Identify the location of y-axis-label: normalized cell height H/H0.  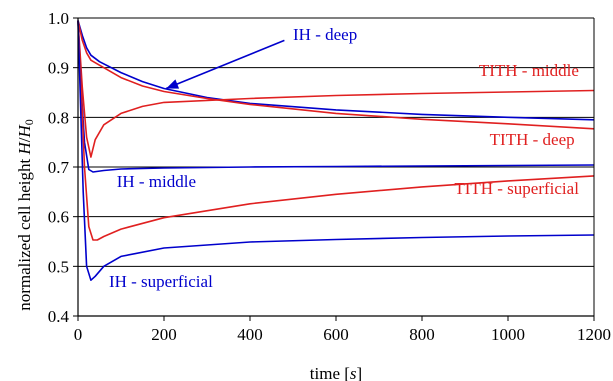
(25, 215).